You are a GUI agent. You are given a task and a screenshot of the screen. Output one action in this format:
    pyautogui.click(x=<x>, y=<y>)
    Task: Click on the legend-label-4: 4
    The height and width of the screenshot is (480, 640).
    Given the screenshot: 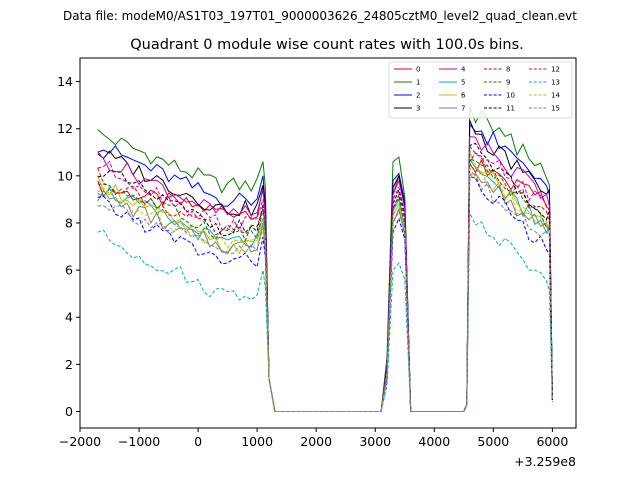 What is the action you would take?
    pyautogui.click(x=463, y=70)
    